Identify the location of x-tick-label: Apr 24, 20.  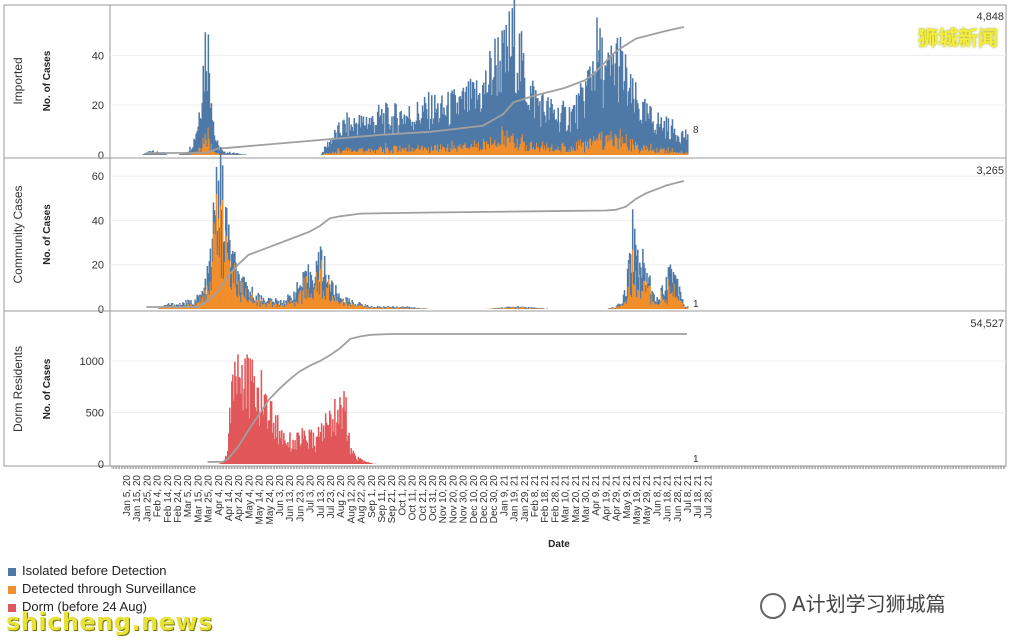
(239, 498).